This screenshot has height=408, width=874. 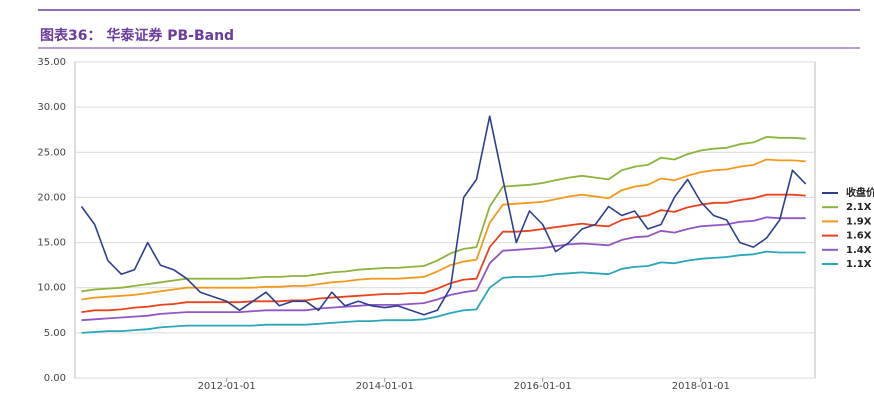 What do you see at coordinates (701, 386) in the screenshot?
I see `x-tick-label: 2018-01-01` at bounding box center [701, 386].